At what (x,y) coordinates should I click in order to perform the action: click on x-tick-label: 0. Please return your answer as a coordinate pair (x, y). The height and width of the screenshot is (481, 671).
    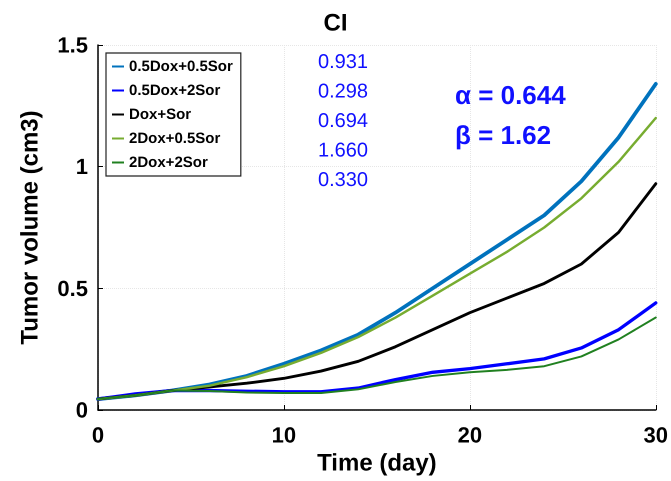
    Looking at the image, I should click on (98, 435).